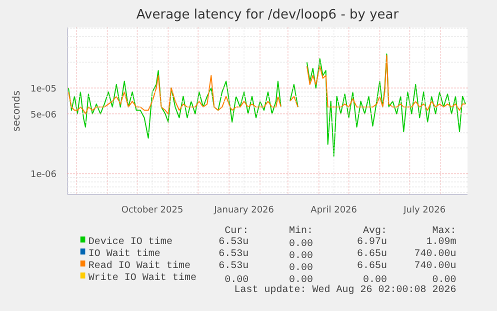  Describe the element at coordinates (300, 231) in the screenshot. I see `text: Min:` at that location.